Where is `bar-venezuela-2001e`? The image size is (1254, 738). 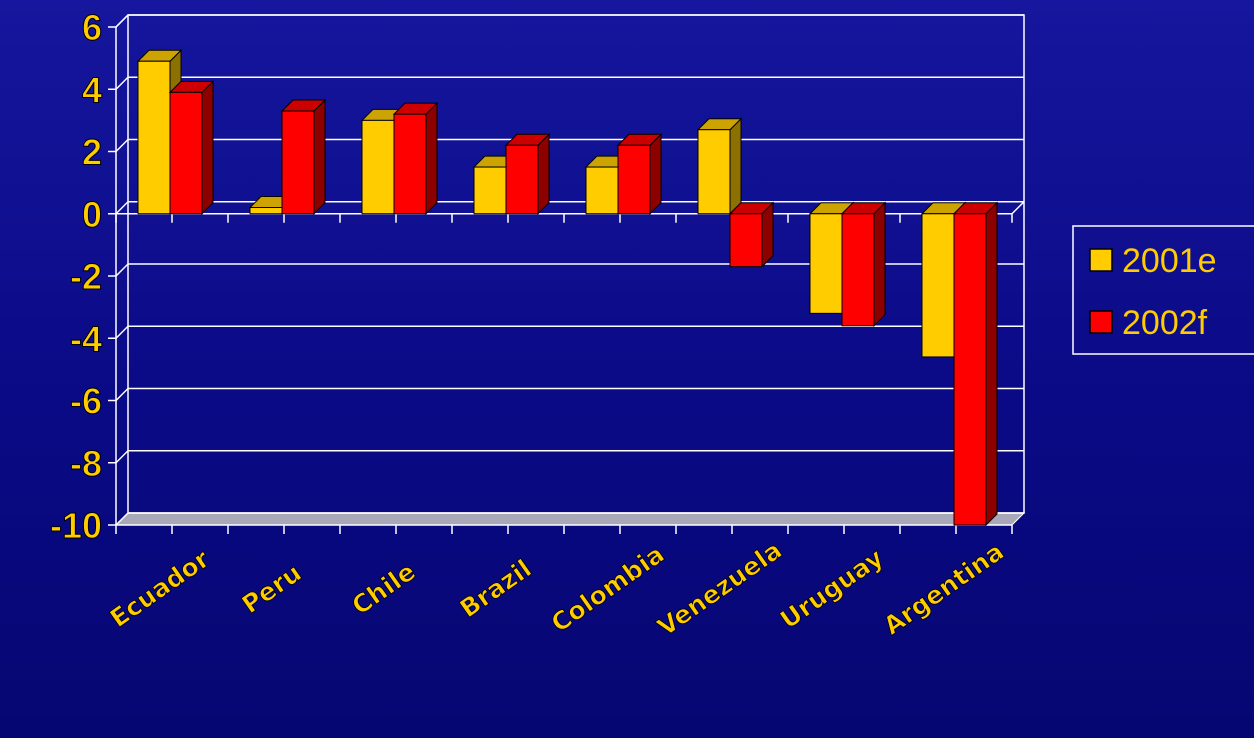
bar-venezuela-2001e is located at coordinates (719, 166).